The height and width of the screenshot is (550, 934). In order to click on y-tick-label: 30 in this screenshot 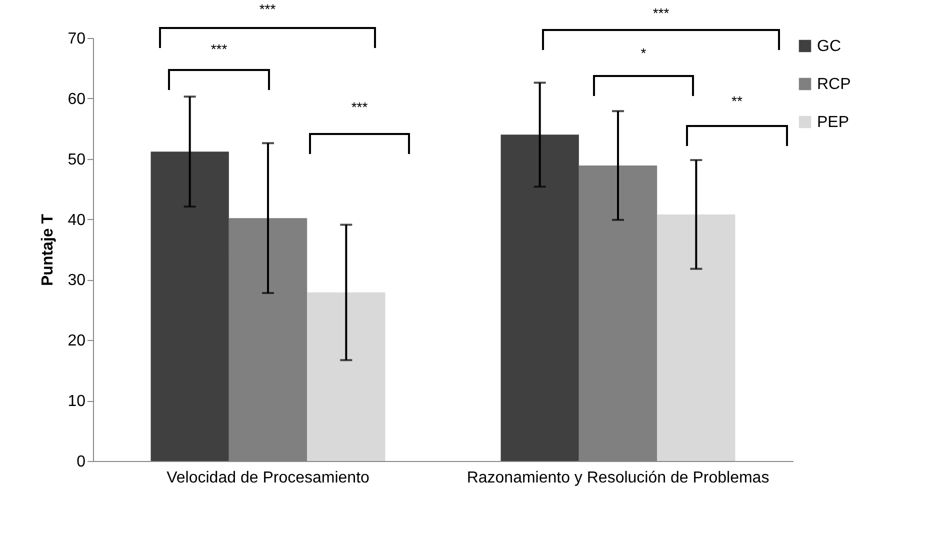, I will do `click(77, 281)`.